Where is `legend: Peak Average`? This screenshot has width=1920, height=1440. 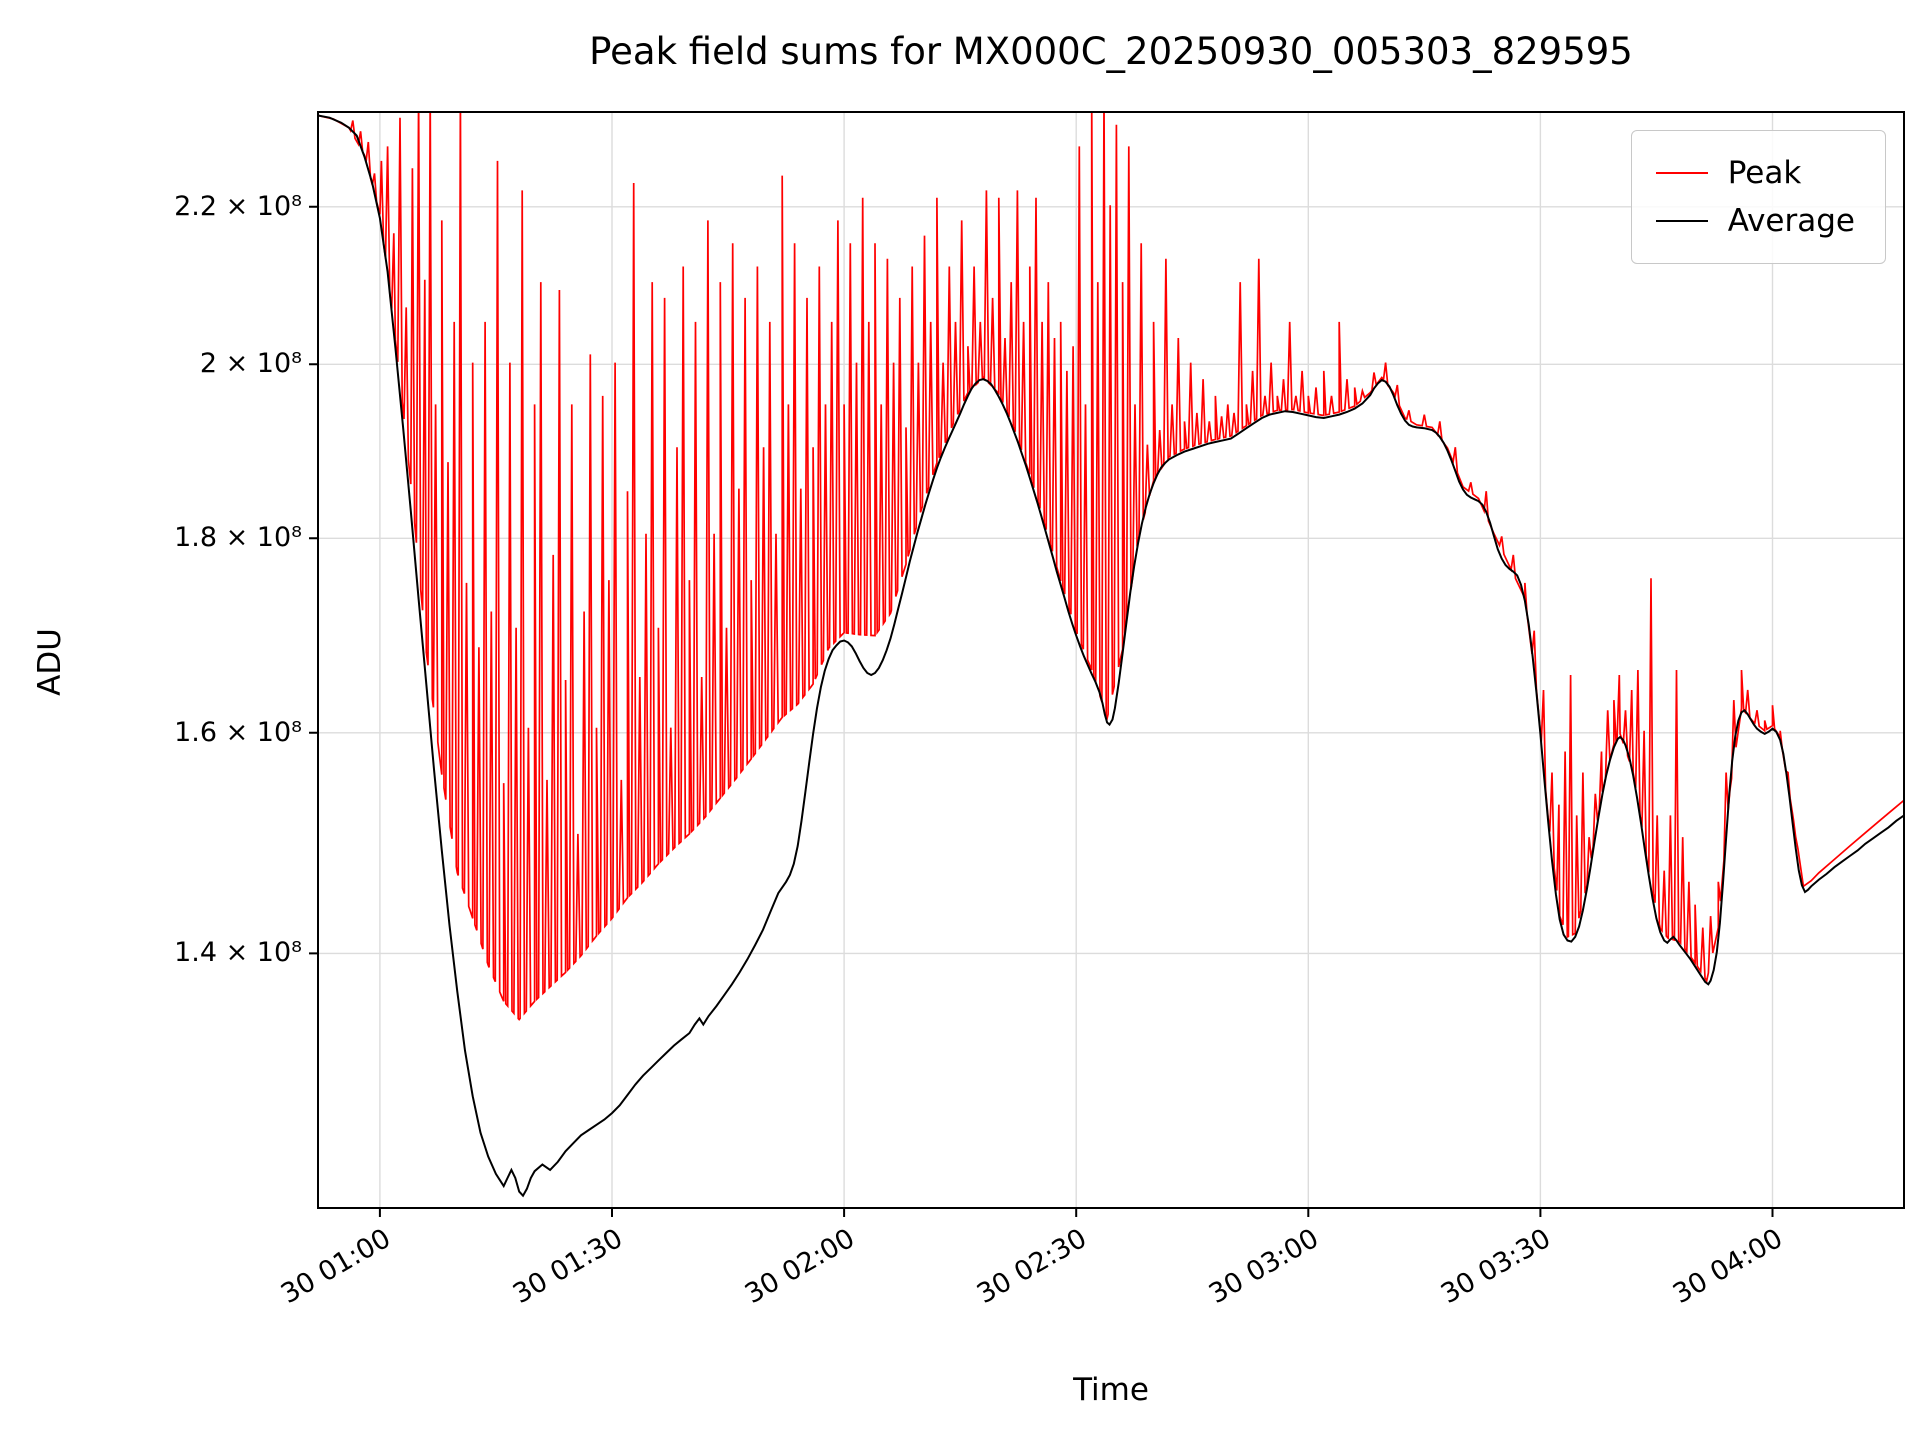
legend: Peak Average is located at coordinates (1758, 197).